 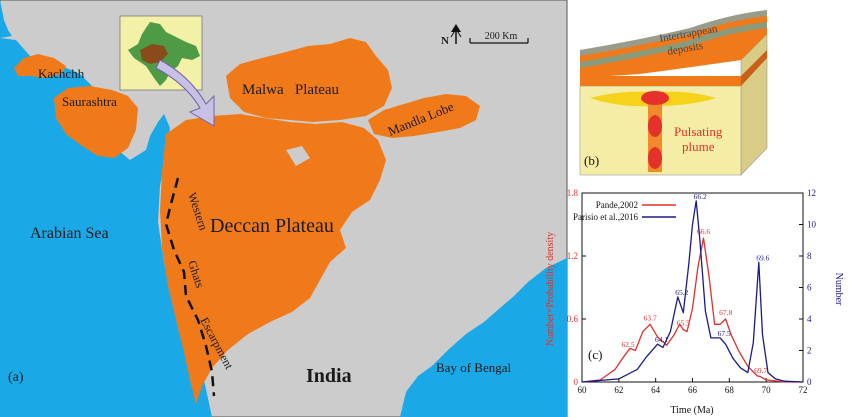 I want to click on label-saurashtra: Saurashtra, so click(x=89, y=101).